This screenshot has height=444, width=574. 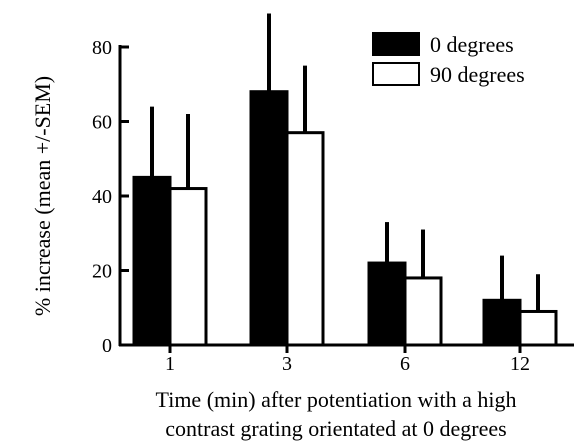 I want to click on legend-swatch-0-degrees, so click(x=396, y=44).